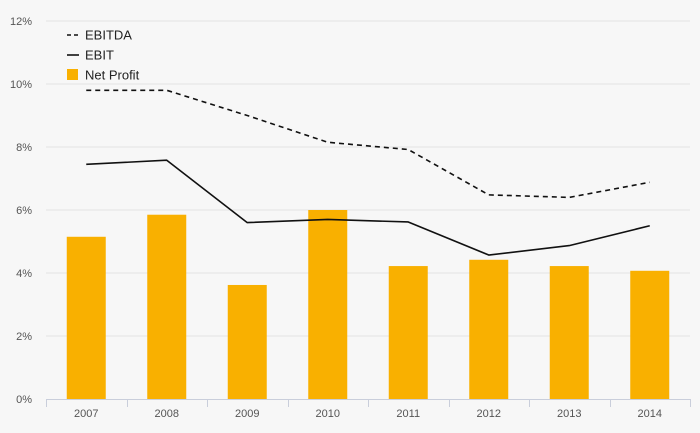  I want to click on y-tick-label: 10%, so click(21, 85).